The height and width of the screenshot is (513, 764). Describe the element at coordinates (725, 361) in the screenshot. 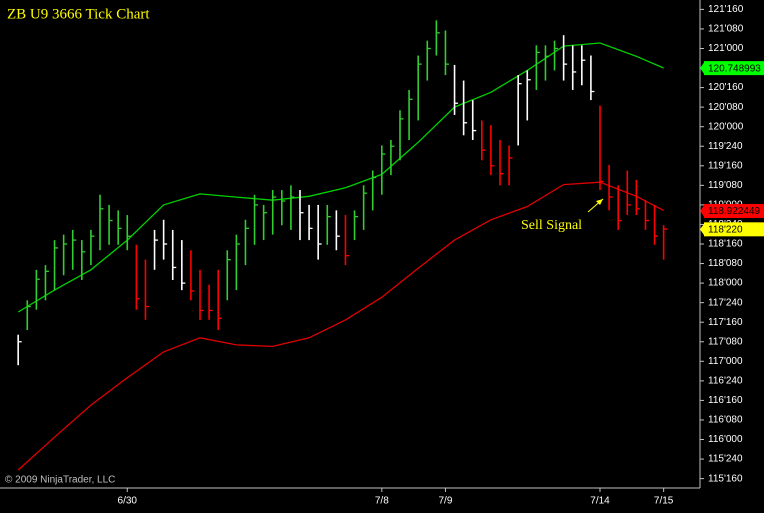

I see `y-tick-label: 117'000` at that location.